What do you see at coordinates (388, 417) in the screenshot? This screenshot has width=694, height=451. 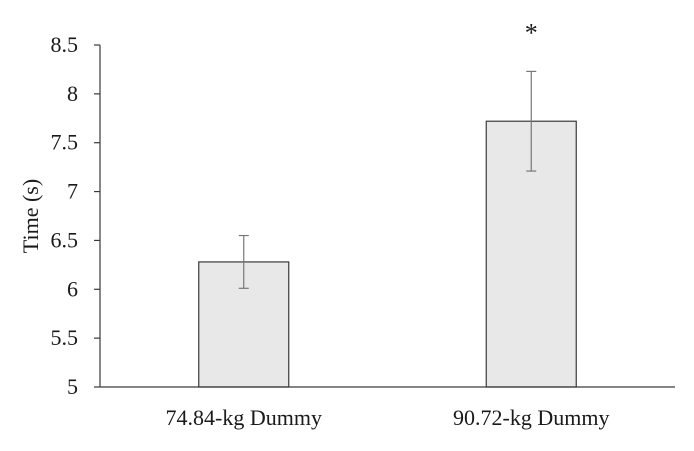 I see `x-axis-categories: 74.84-kg Dummy 90.72-kg Dummy` at bounding box center [388, 417].